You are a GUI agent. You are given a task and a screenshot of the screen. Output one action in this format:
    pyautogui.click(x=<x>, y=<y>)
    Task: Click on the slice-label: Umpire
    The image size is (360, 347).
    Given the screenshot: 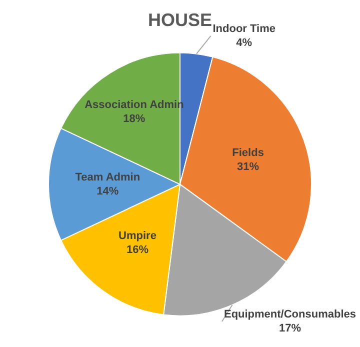 What is the action you would take?
    pyautogui.click(x=137, y=236)
    